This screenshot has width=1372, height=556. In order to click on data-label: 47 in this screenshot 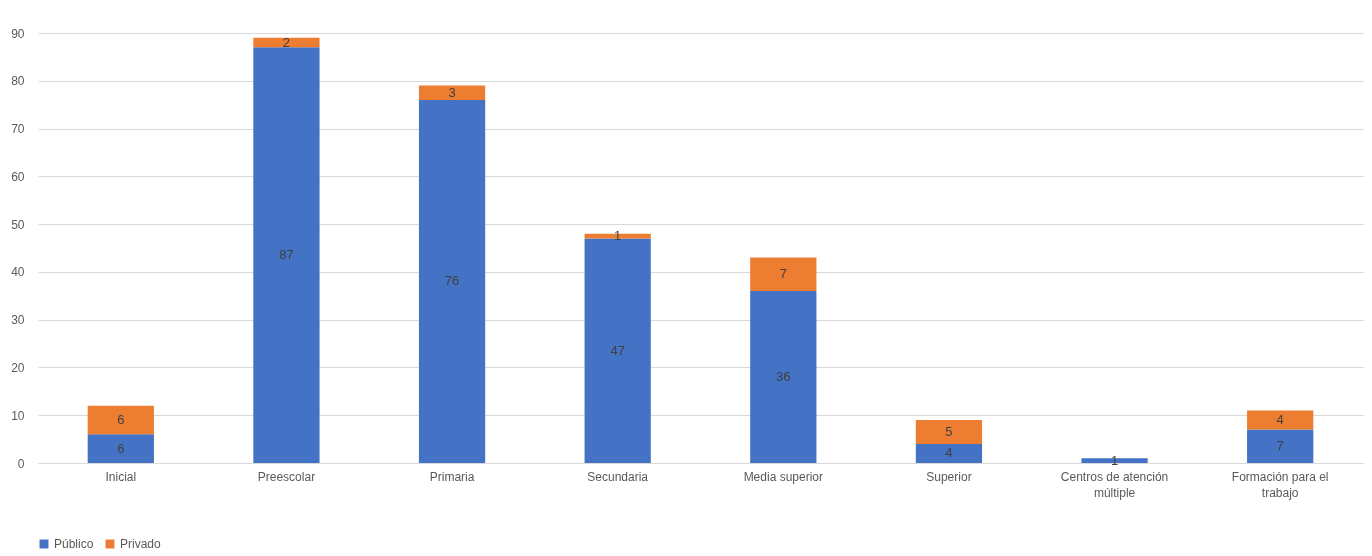, I will do `click(617, 350)`.